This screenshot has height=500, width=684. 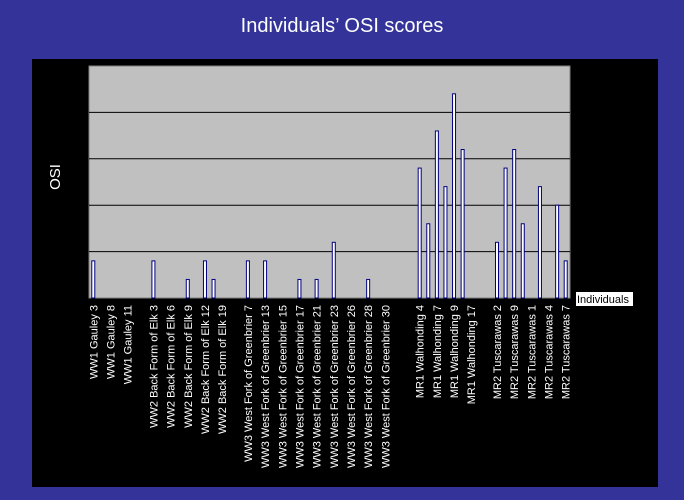 I want to click on tick-label: WW3 West Fork of Greenbrier 30, so click(x=386, y=386).